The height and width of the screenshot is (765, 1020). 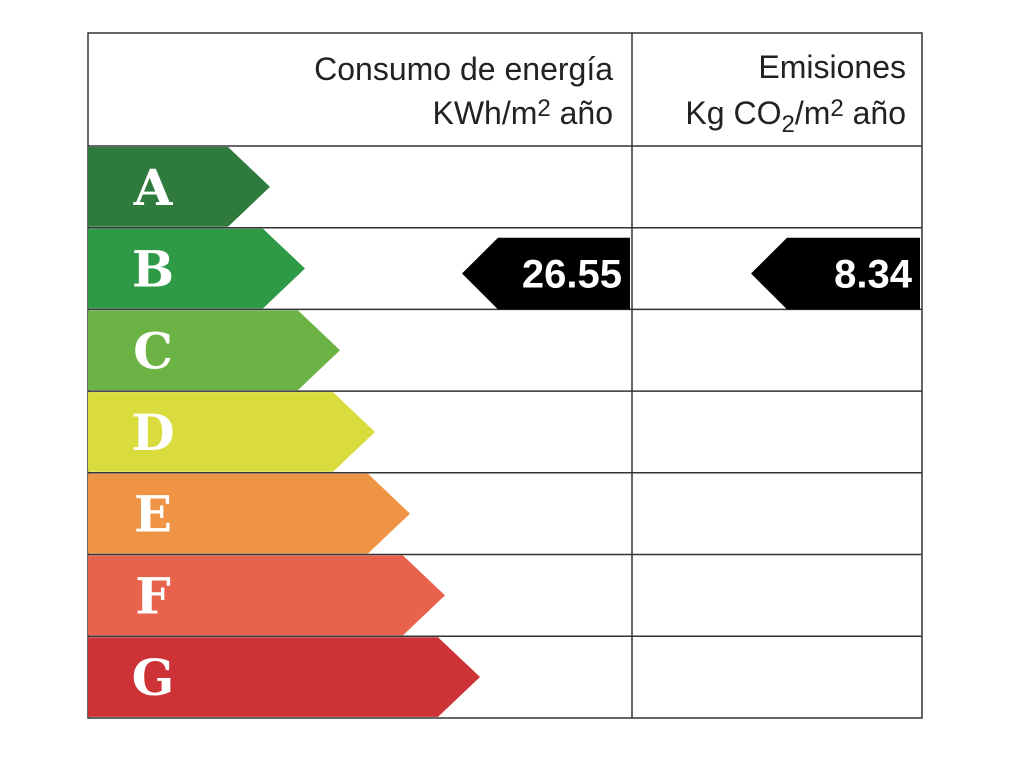 What do you see at coordinates (153, 595) in the screenshot?
I see `rating-letter: F` at bounding box center [153, 595].